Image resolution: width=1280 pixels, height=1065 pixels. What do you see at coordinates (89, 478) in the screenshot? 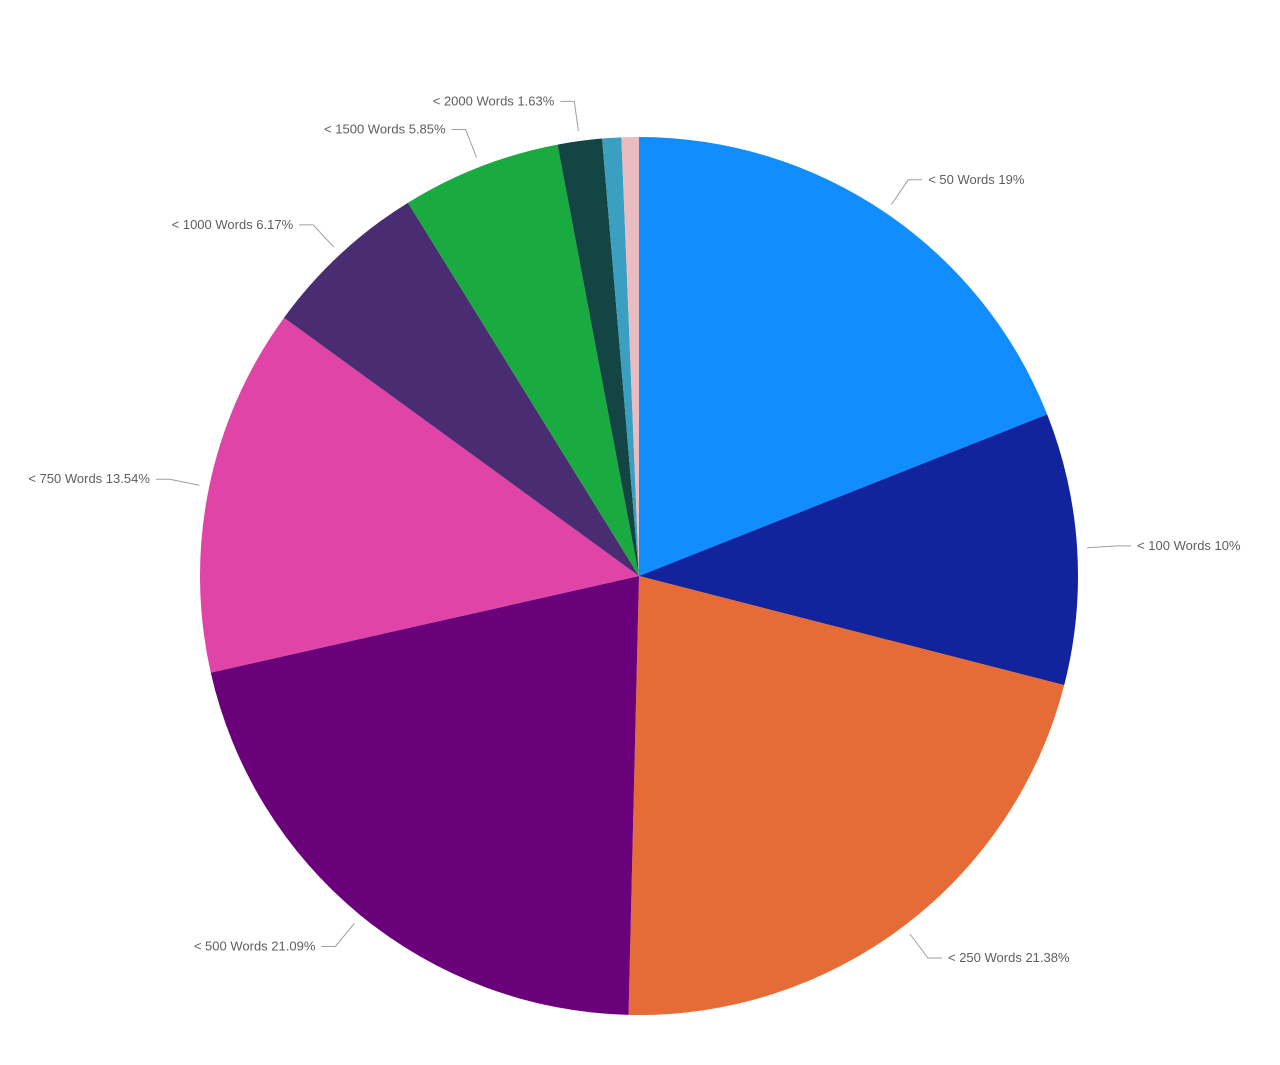
I see `slice-data-label: < 750 Words 13.54%` at bounding box center [89, 478].